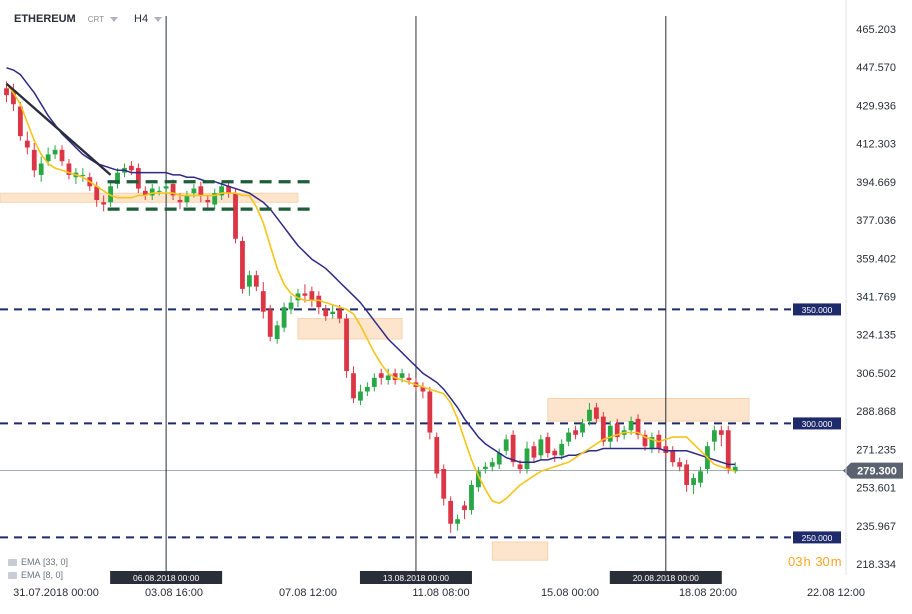  Describe the element at coordinates (158, 19) in the screenshot. I see `timeframe-dropdown-icon` at that location.